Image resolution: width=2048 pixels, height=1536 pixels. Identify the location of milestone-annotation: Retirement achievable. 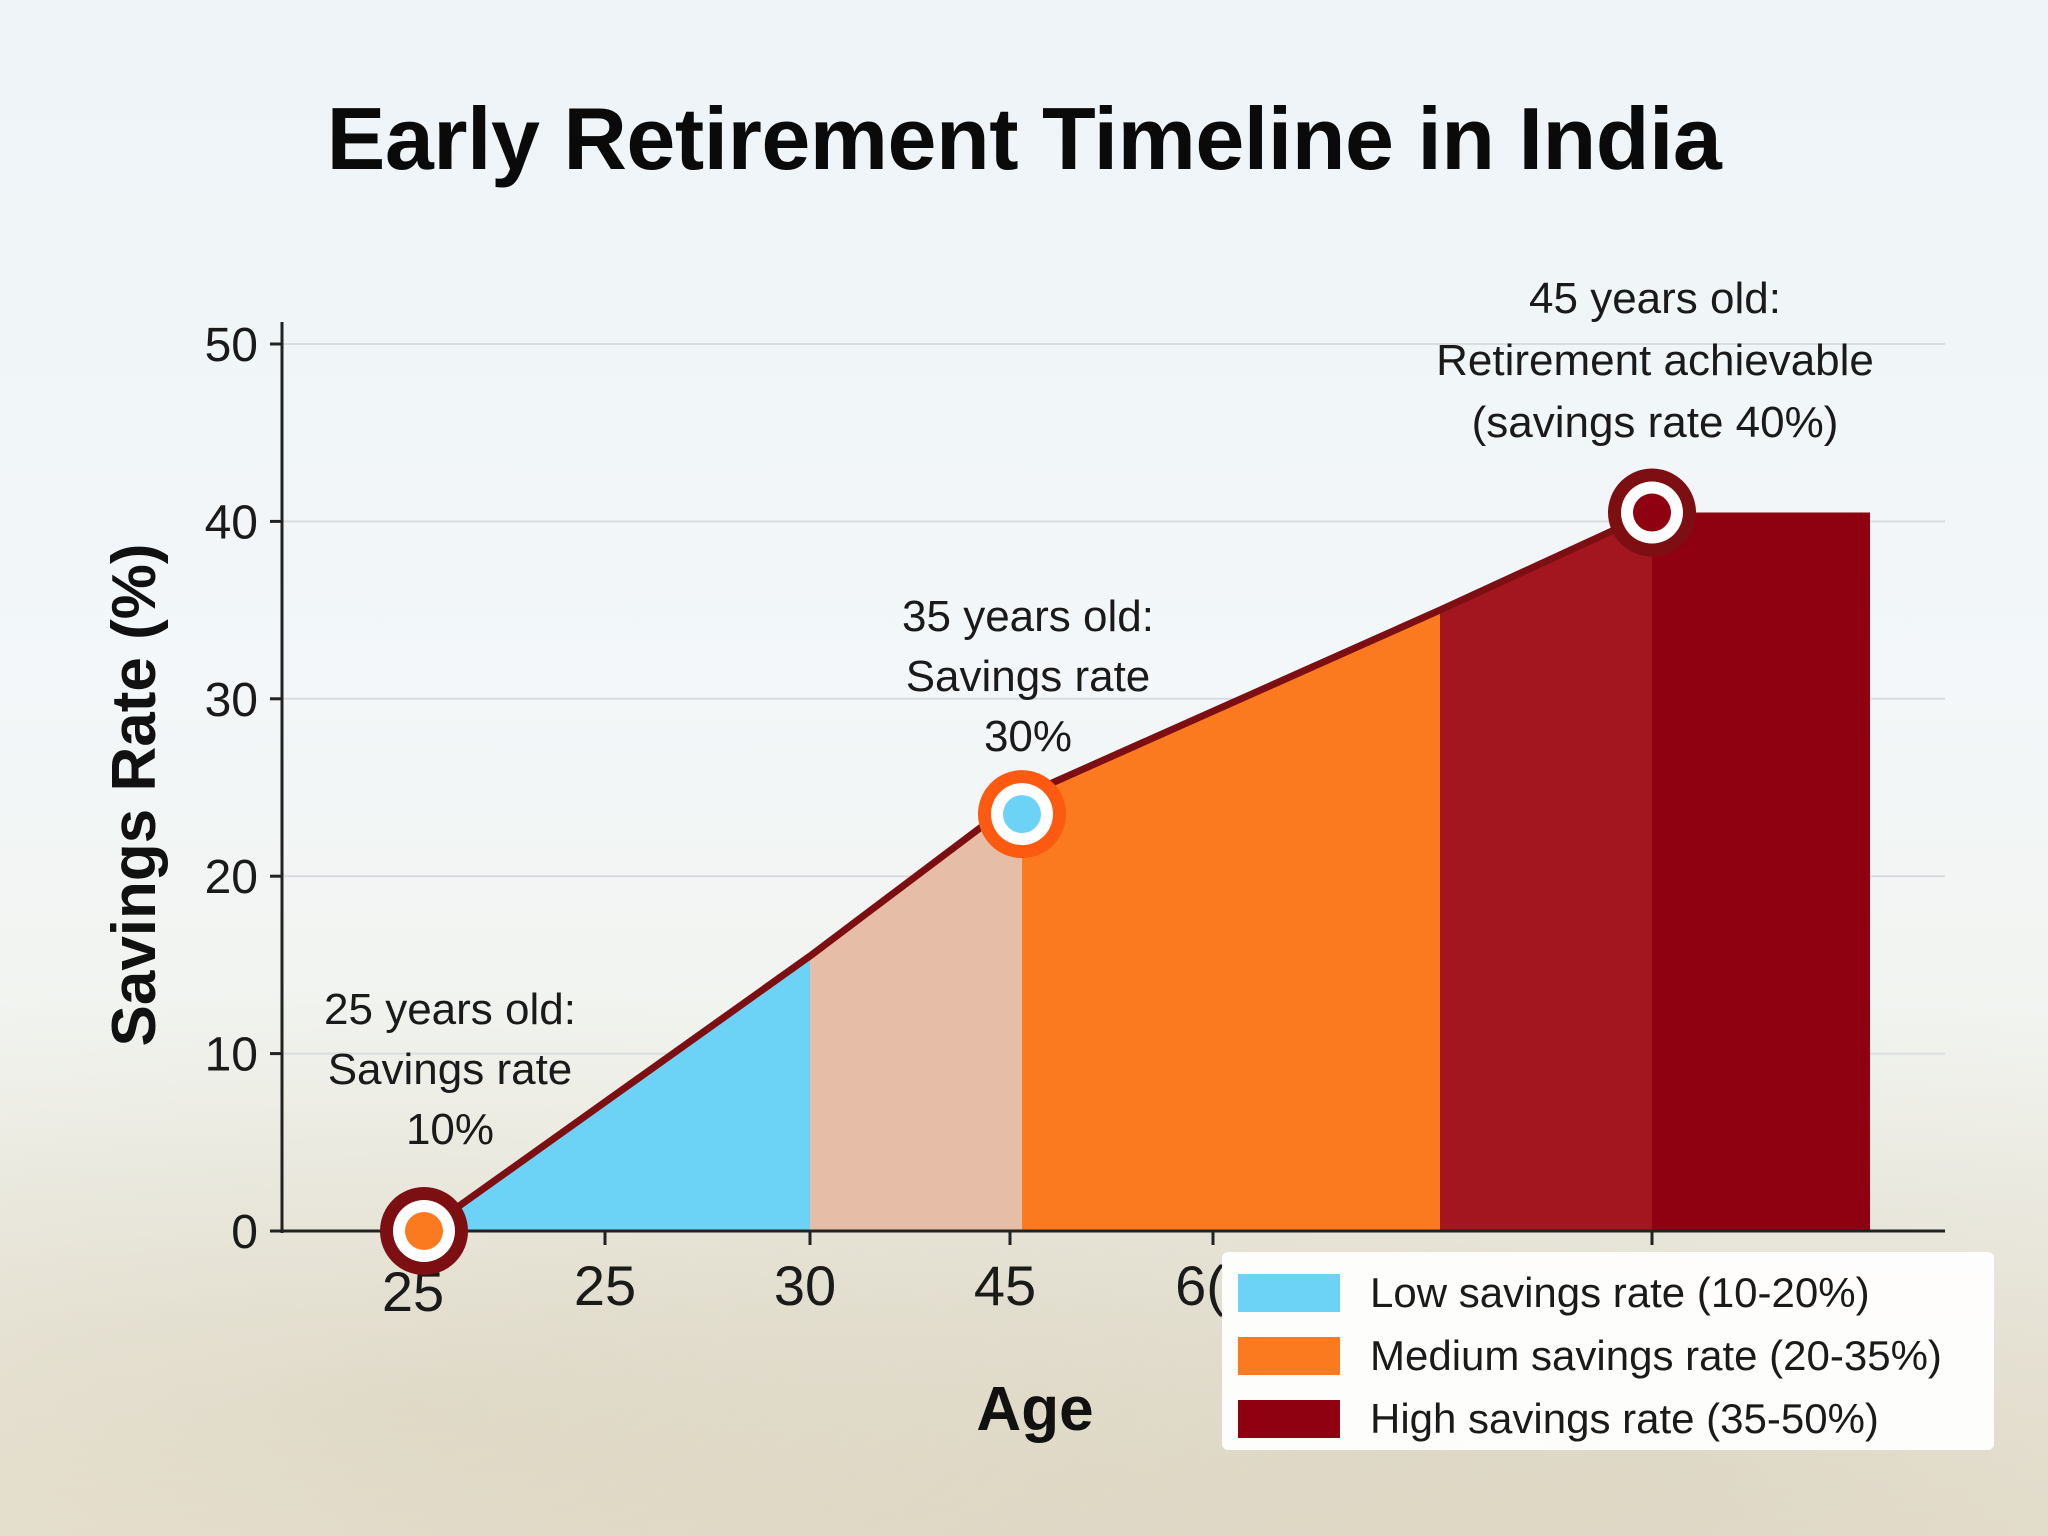
(1655, 360).